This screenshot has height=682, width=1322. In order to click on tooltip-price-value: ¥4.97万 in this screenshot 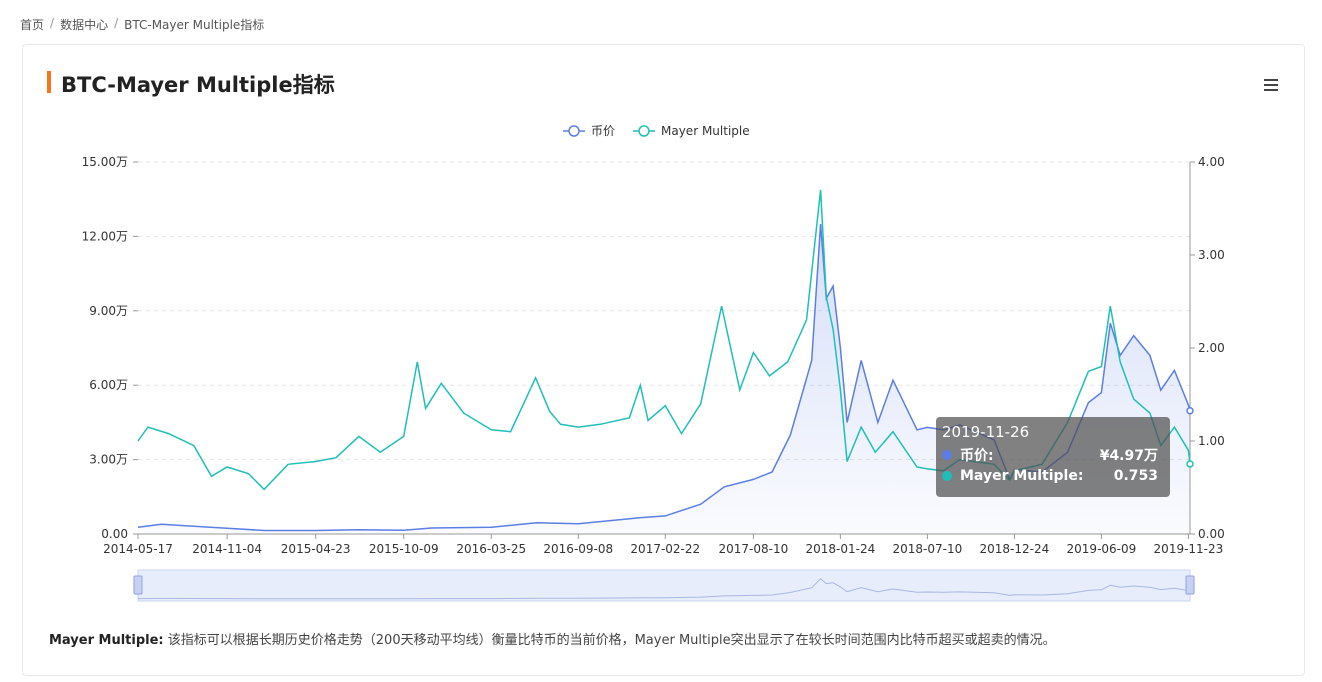, I will do `click(1128, 456)`.